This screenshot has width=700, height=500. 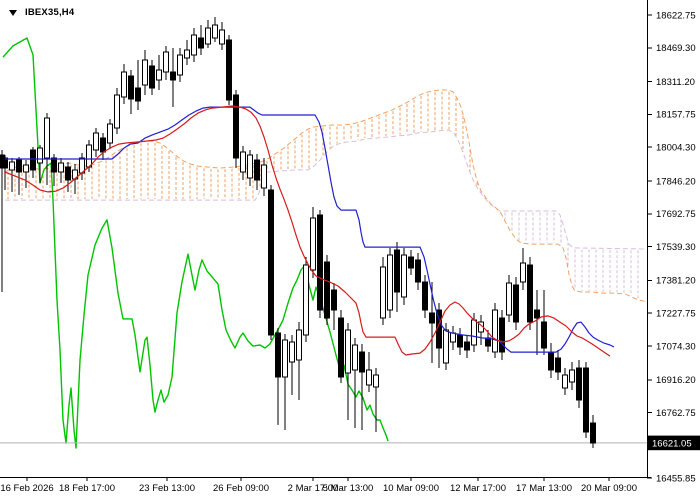 I want to click on bid-badge-value: 16621.05, so click(x=672, y=444).